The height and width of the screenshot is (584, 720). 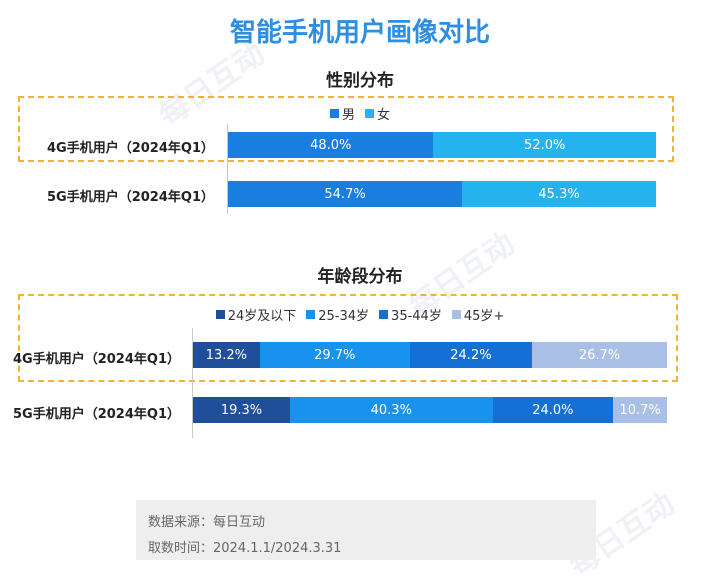 I want to click on age-bar-segment: 24.2%, so click(x=471, y=355).